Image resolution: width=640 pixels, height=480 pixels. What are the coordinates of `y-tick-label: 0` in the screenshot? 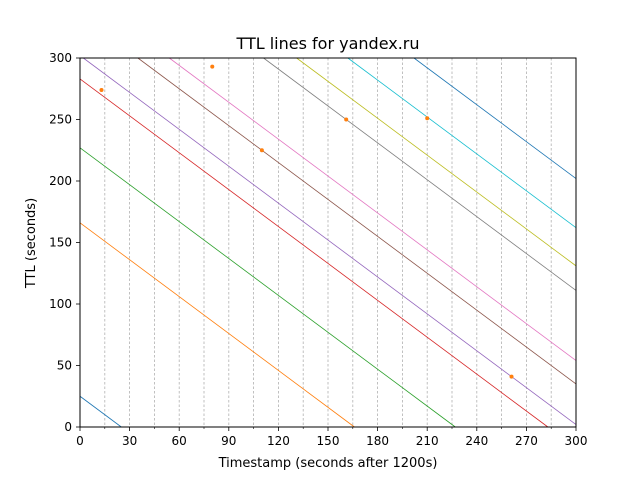 It's located at (68, 427).